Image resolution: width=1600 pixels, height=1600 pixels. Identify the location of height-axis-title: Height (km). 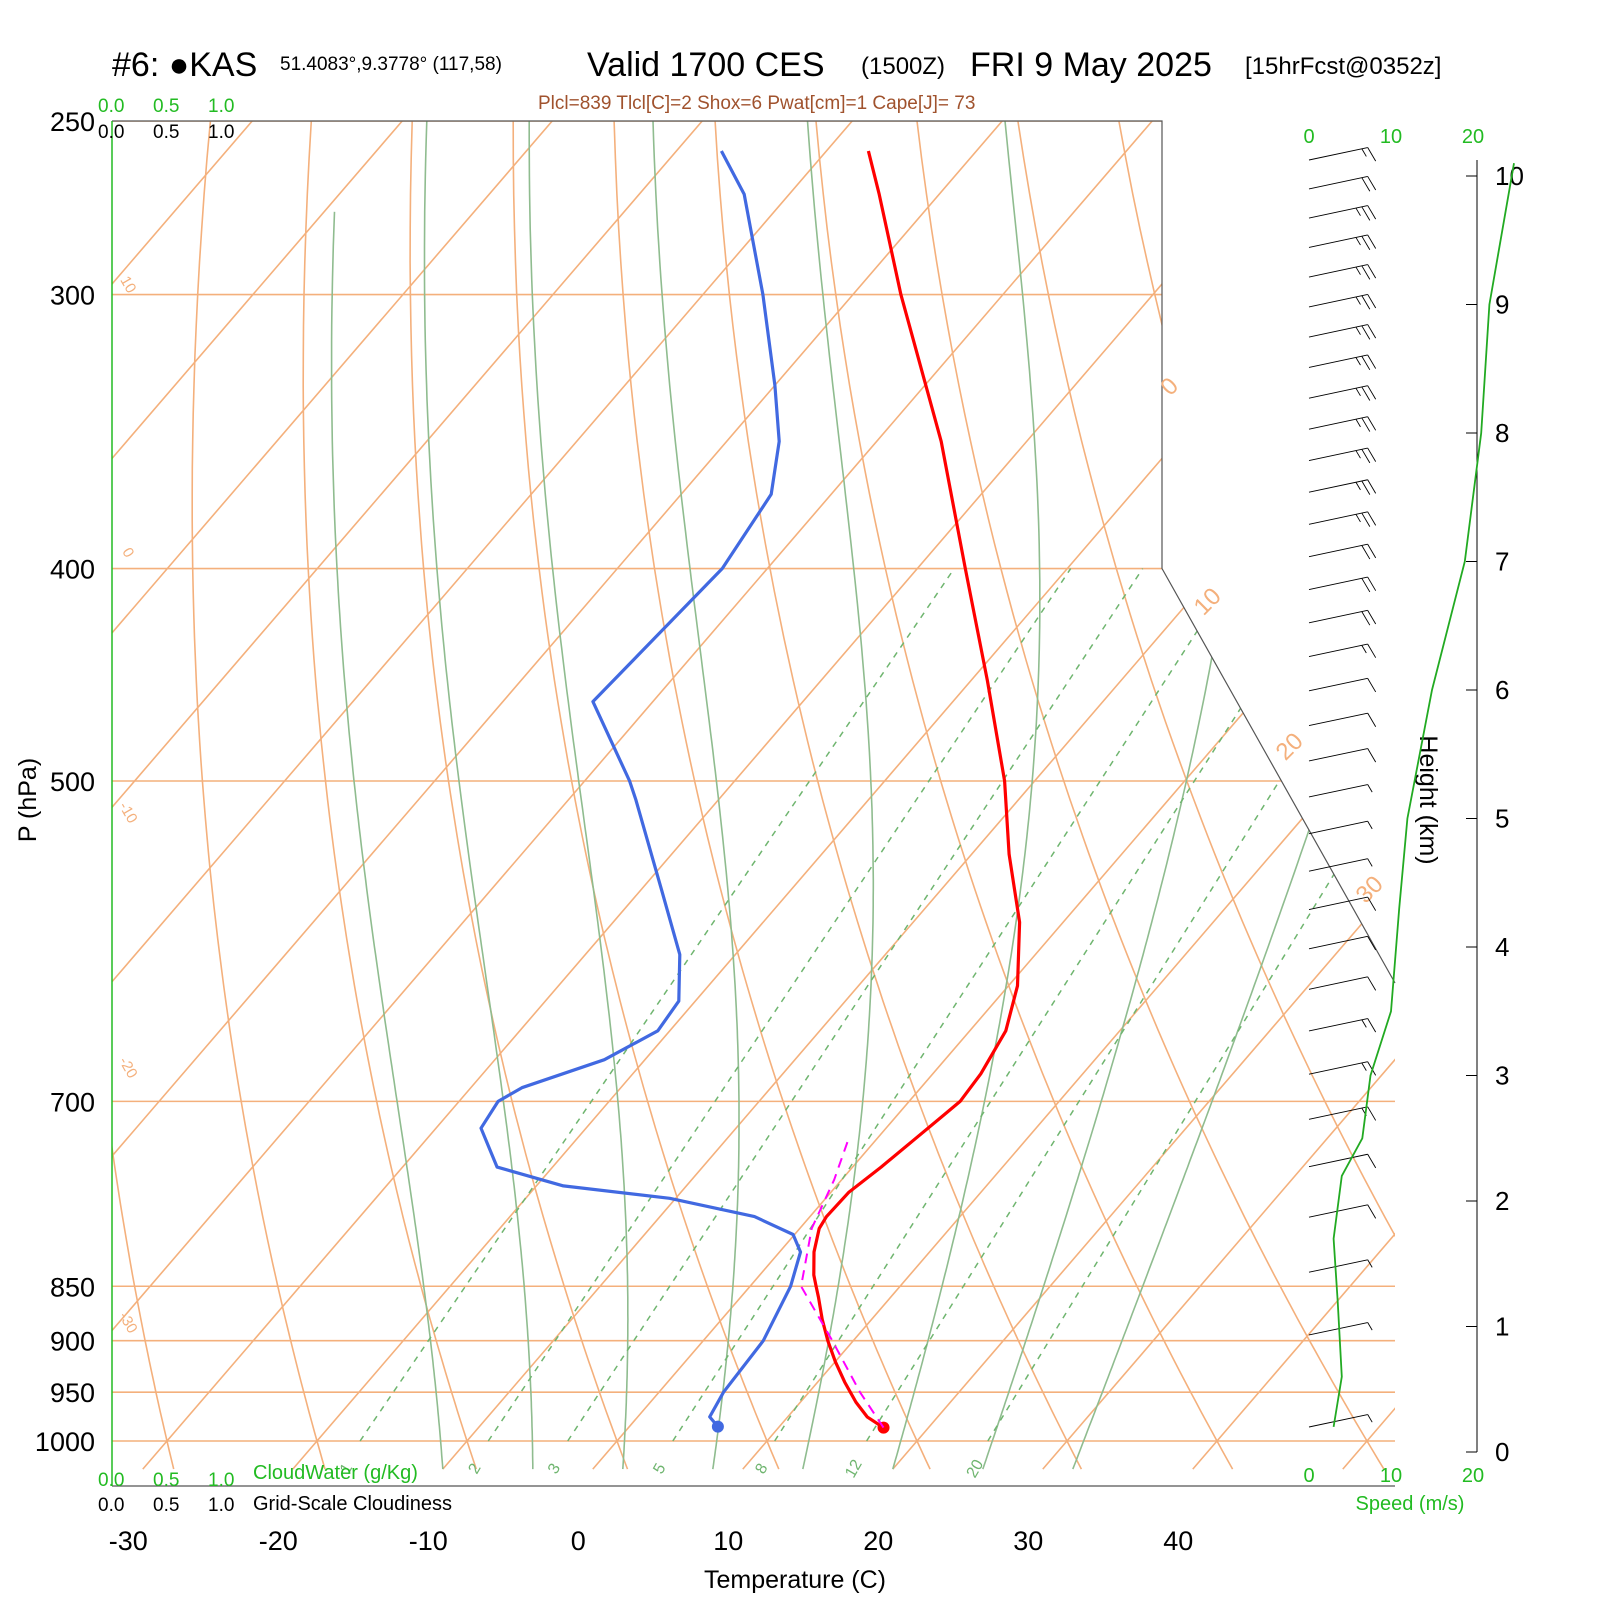
(1428, 799).